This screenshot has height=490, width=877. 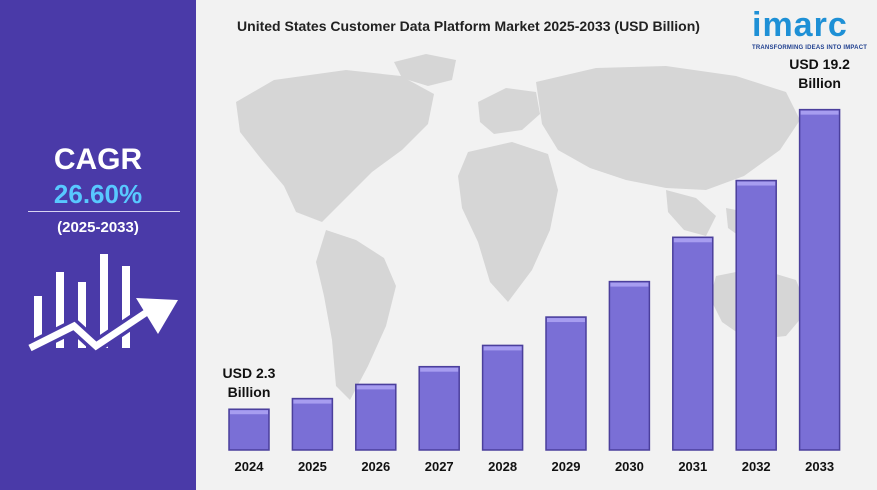 What do you see at coordinates (810, 48) in the screenshot?
I see `brand-tagline: TRANSFORMING IDEAS INTO IMPACT` at bounding box center [810, 48].